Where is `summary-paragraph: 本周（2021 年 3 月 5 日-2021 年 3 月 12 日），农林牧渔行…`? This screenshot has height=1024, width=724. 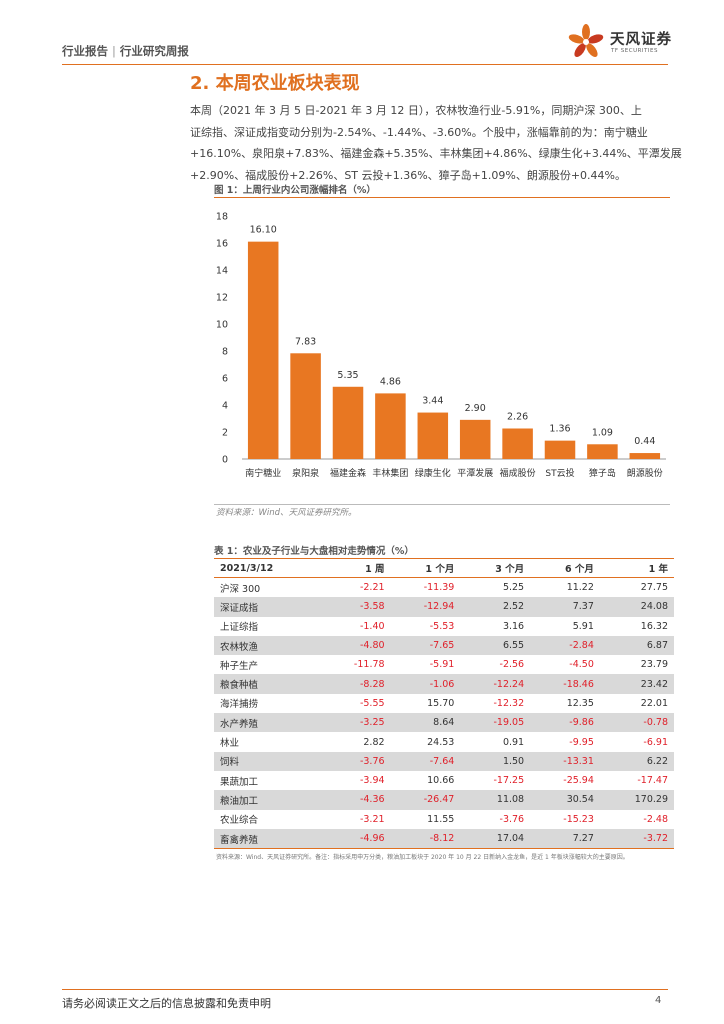
summary-paragraph: 本周（2021 年 3 月 5 日-2021 年 3 月 12 日），农林牧渔行… is located at coordinates (436, 143).